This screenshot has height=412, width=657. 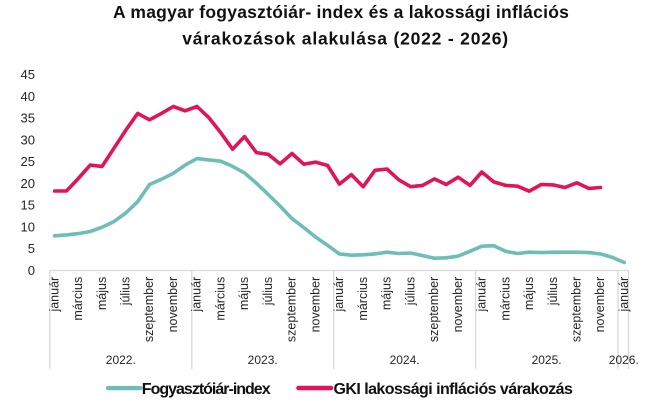 What do you see at coordinates (345, 39) in the screenshot?
I see `svg-text:várakozások alakulása (2022 -: várakozások alakulása (2022 - 2026)` at bounding box center [345, 39].